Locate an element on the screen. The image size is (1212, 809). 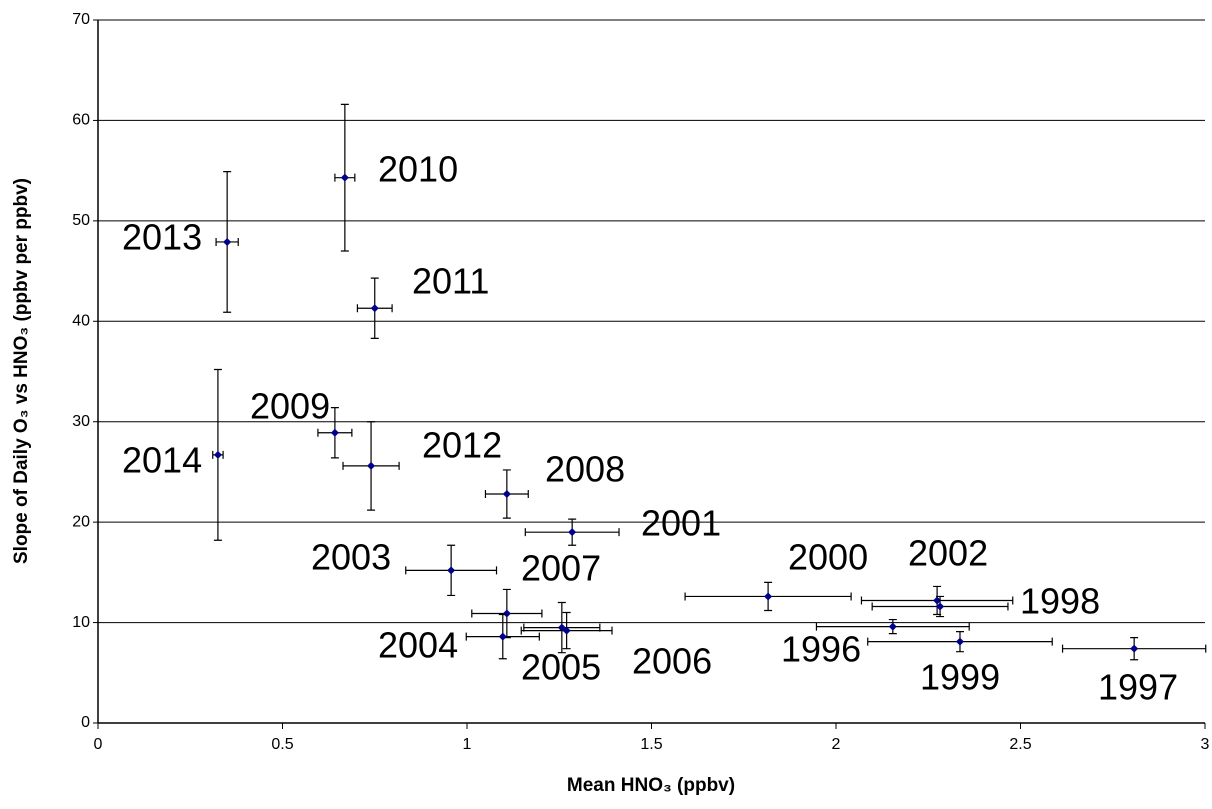
point-label: 2000 is located at coordinates (828, 557).